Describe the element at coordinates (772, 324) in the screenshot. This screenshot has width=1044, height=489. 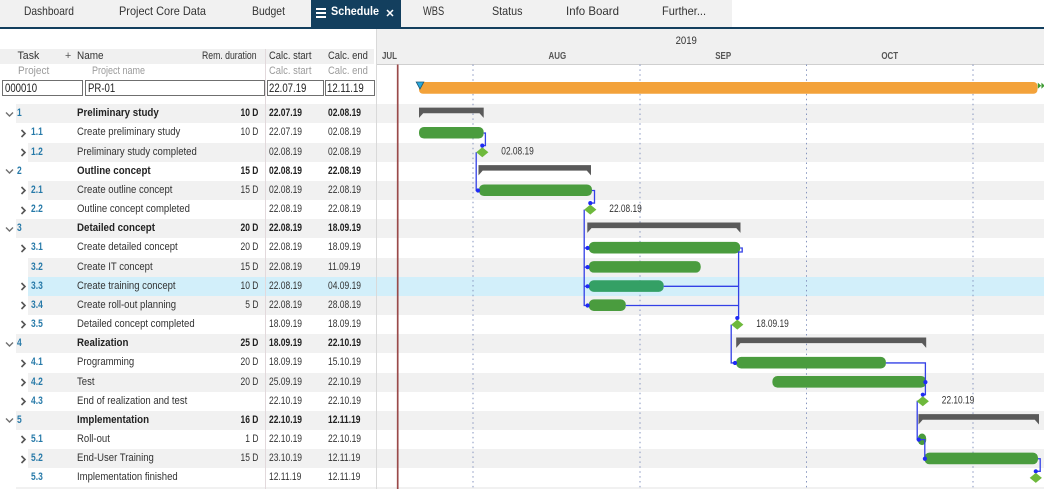
I see `svg-text: 18.09.19` at that location.